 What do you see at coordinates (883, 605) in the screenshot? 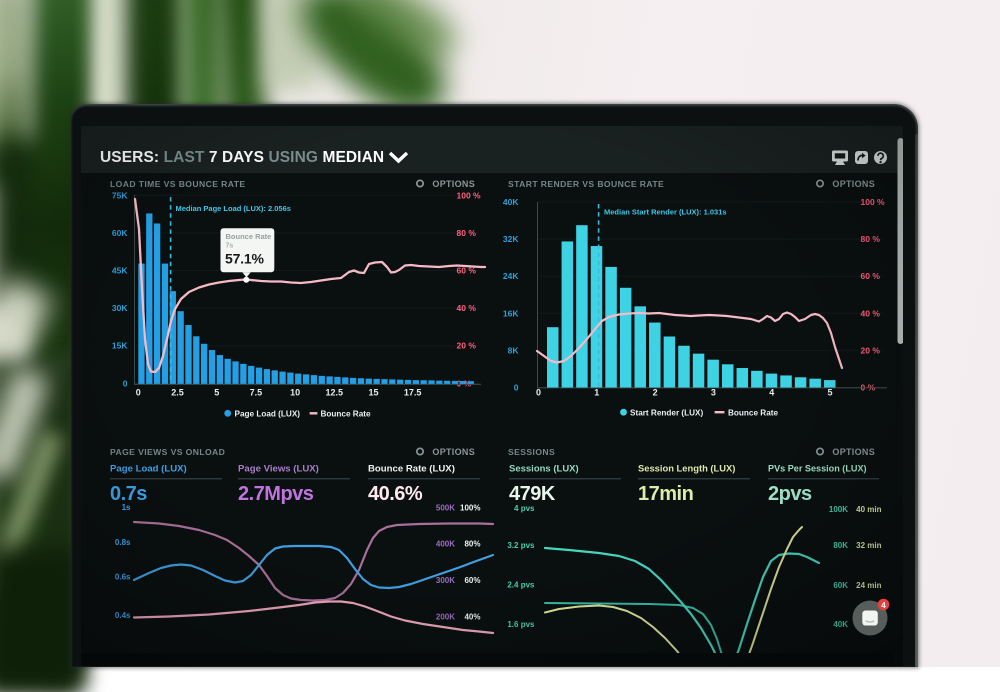
I see `svg-text: 4` at bounding box center [883, 605].